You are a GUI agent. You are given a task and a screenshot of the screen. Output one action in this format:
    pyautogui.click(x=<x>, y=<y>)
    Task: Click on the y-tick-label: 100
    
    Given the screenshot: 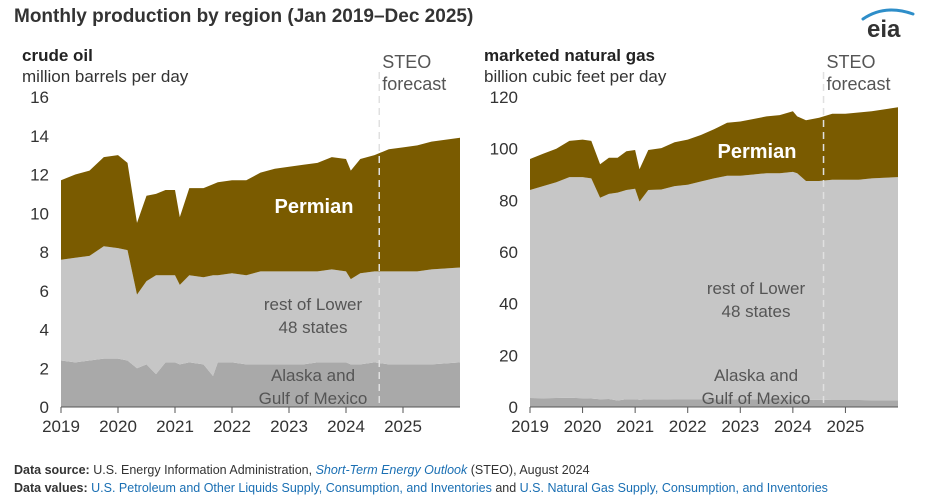 What is the action you would take?
    pyautogui.click(x=504, y=149)
    